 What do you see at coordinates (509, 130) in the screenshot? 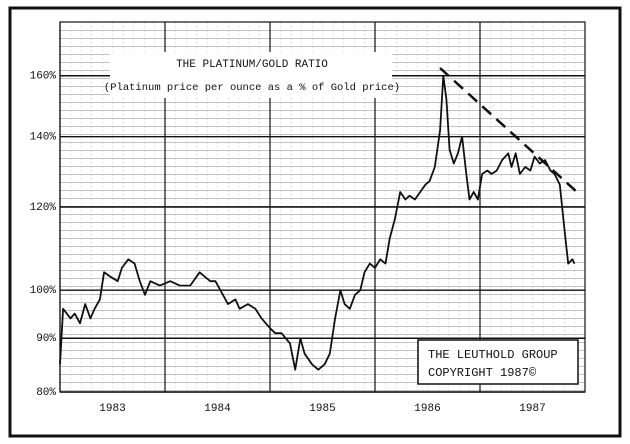
I see `trend-line` at bounding box center [509, 130].